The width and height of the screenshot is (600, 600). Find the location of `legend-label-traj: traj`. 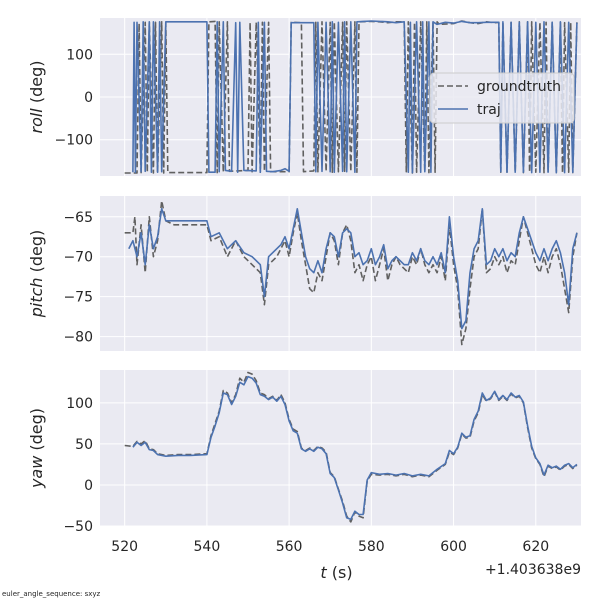

legend-label-traj: traj is located at coordinates (489, 110).